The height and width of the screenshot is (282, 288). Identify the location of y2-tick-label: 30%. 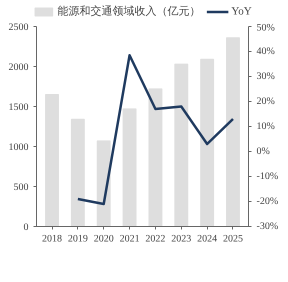
(265, 76).